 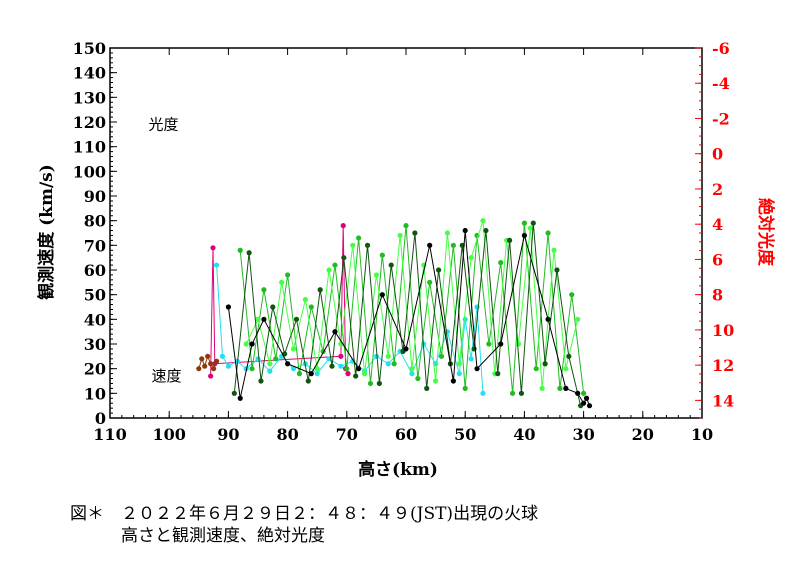 What do you see at coordinates (723, 365) in the screenshot?
I see `y2-tick-label: 12` at bounding box center [723, 365].